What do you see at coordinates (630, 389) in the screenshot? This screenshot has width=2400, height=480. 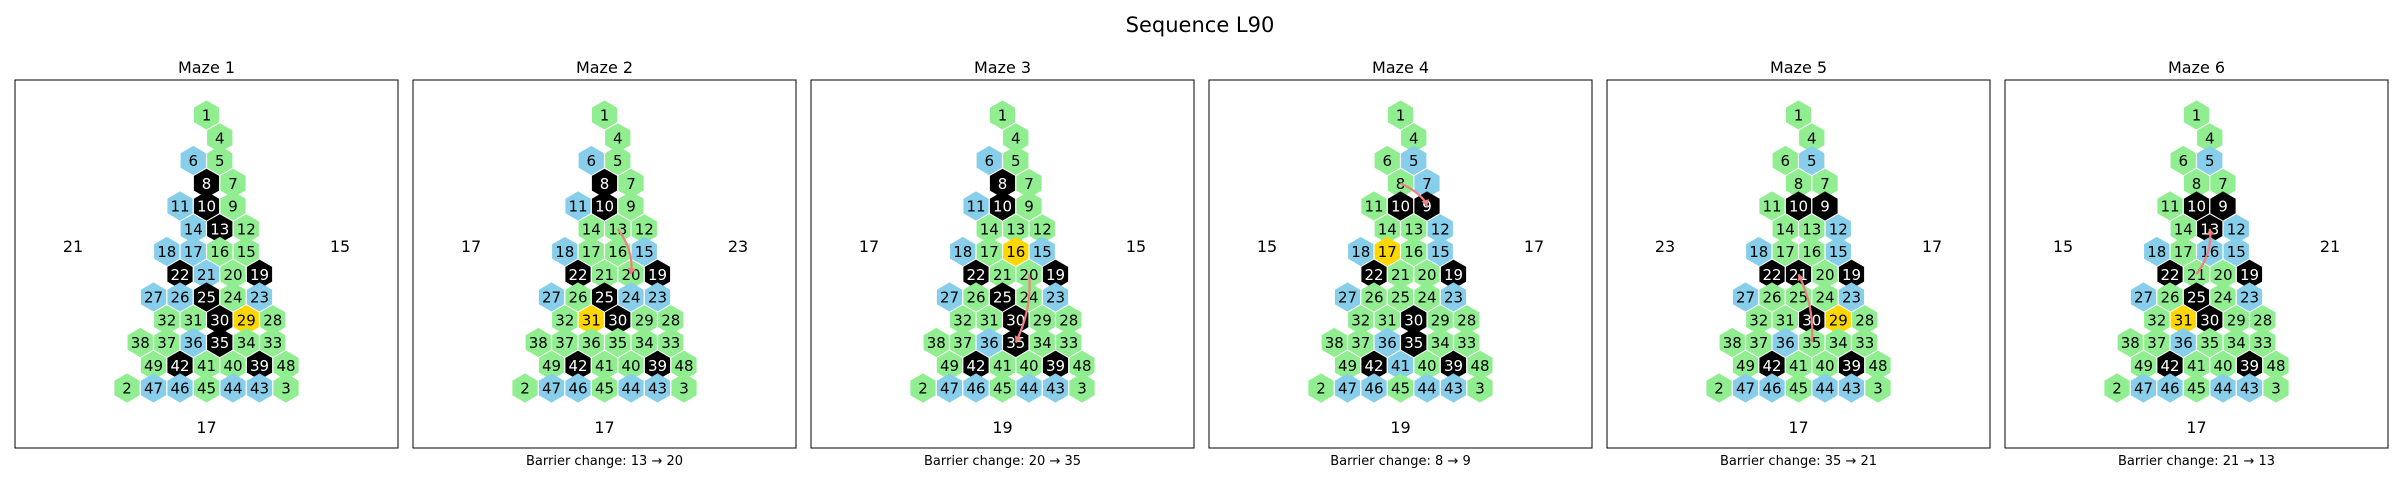 I see `hex-label: 44` at bounding box center [630, 389].